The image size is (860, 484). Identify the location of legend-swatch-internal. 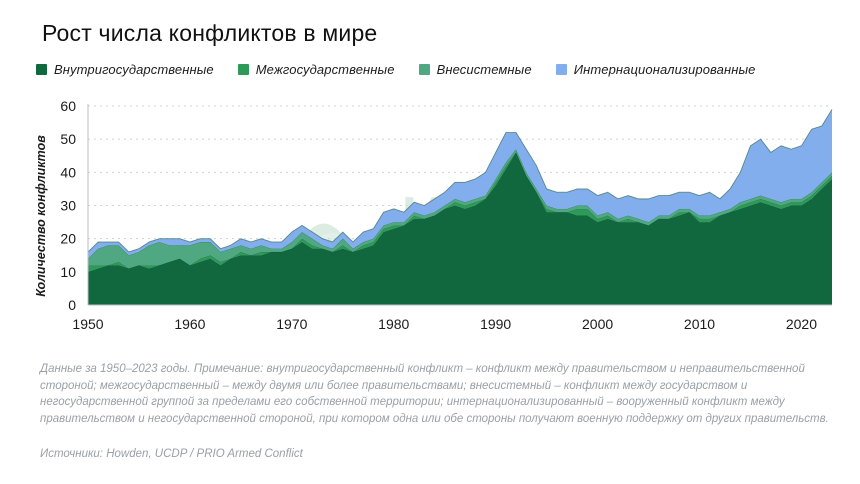
(41, 69).